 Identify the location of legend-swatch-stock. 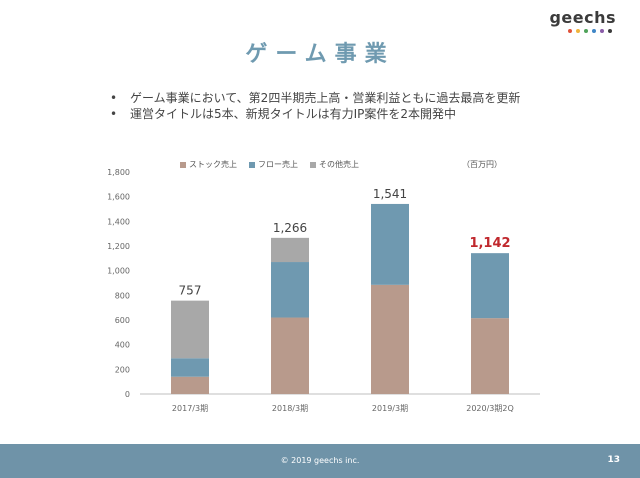
(183, 164).